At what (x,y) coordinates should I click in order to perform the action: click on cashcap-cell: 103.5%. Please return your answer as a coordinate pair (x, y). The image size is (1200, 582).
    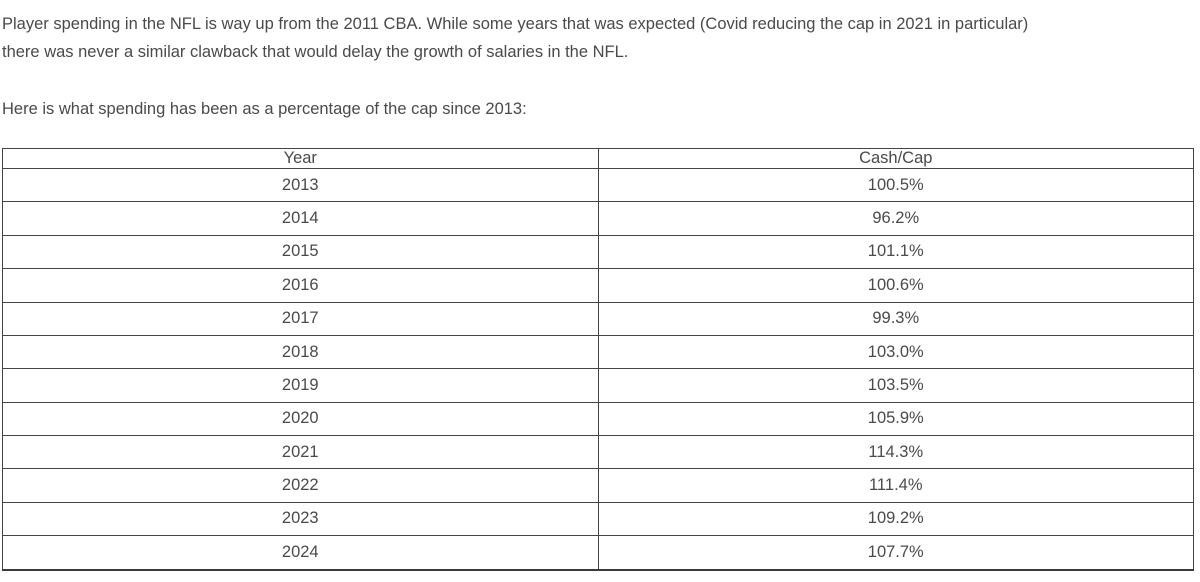
    Looking at the image, I should click on (895, 385).